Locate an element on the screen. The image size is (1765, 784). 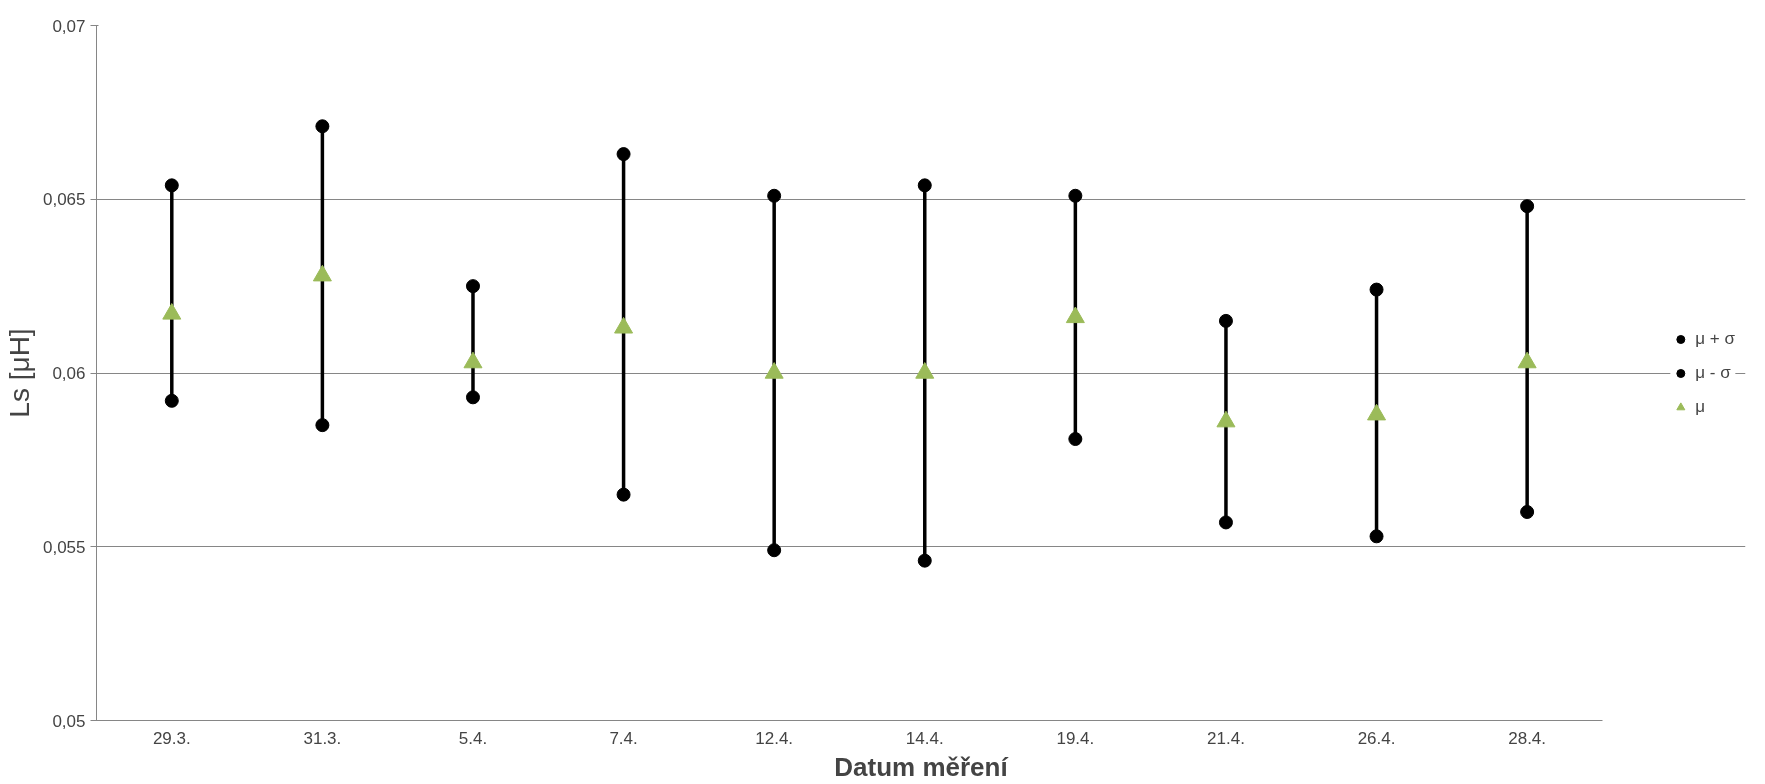
x-tick-label: 7.4. is located at coordinates (623, 738).